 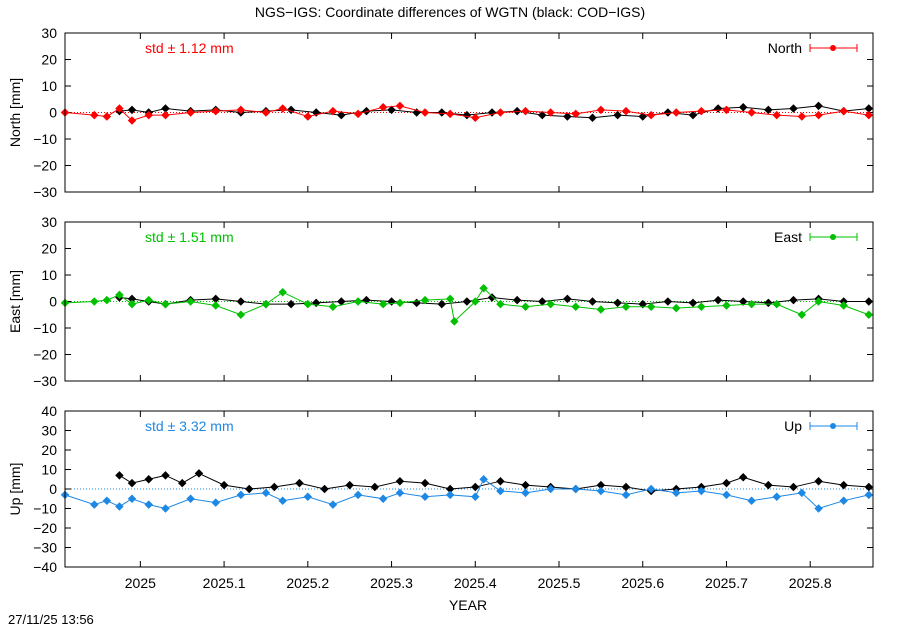 I want to click on x-tick-label: 2025, so click(x=140, y=583).